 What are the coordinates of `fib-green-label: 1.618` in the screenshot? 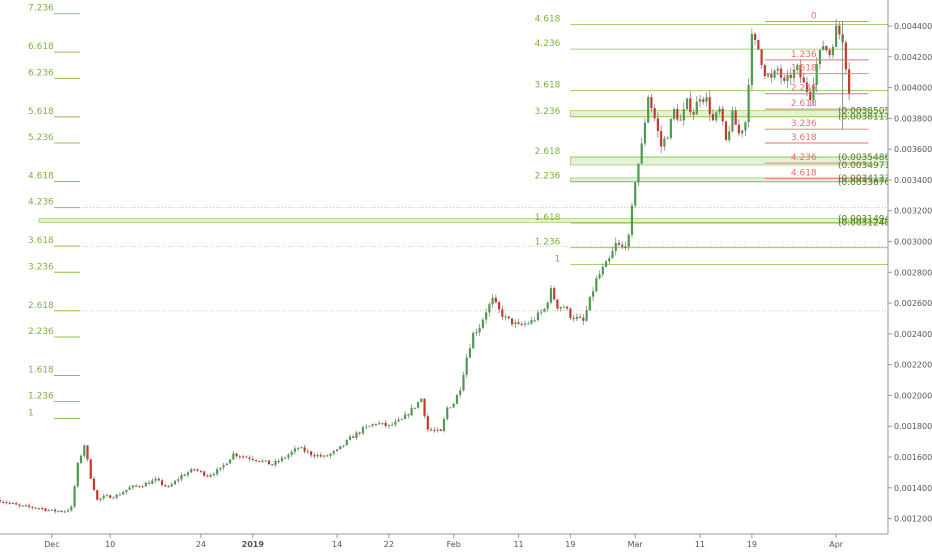 It's located at (548, 218).